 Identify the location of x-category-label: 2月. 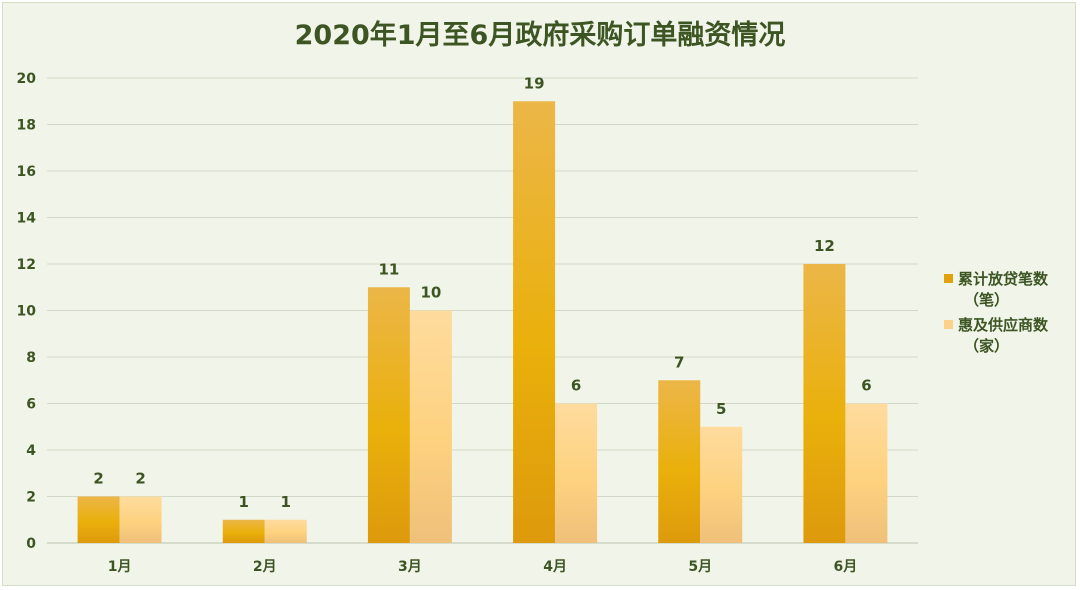
(265, 567).